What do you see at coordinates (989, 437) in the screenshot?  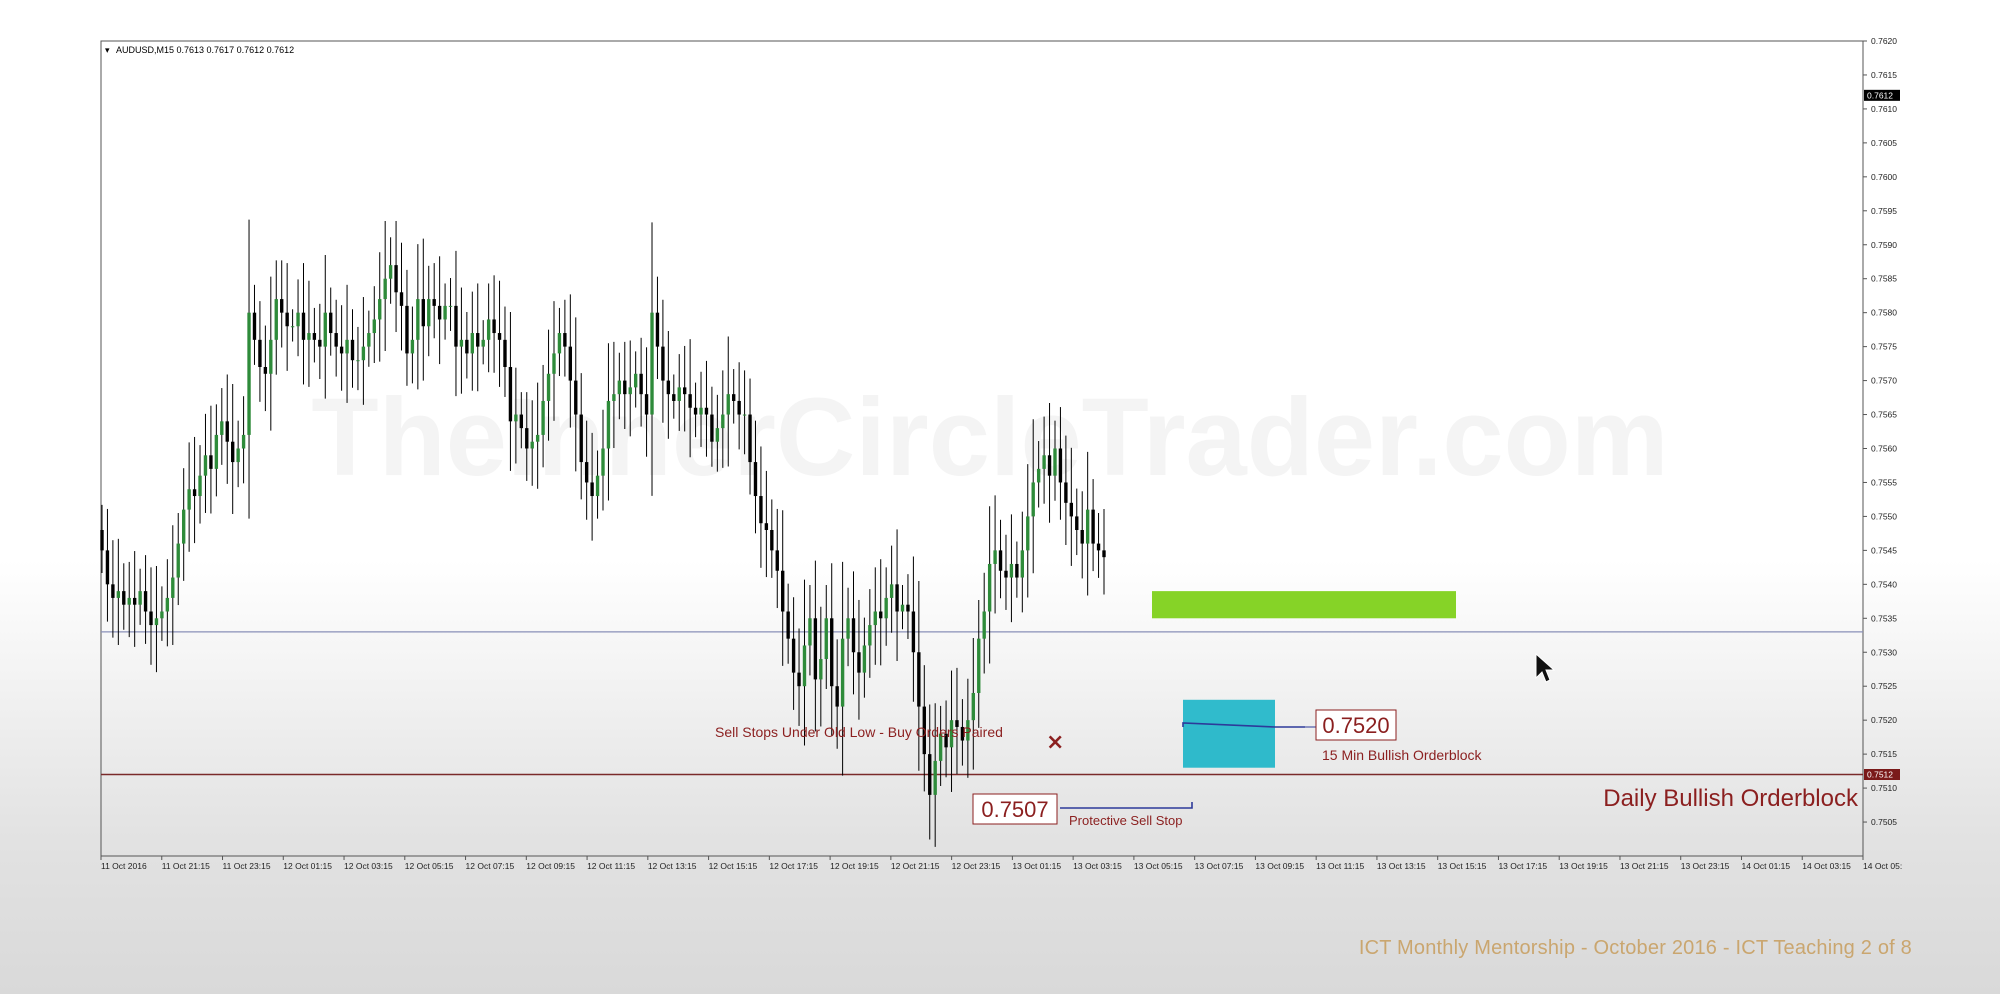 I see `watermark: TheInnerCircleTrader.com` at bounding box center [989, 437].